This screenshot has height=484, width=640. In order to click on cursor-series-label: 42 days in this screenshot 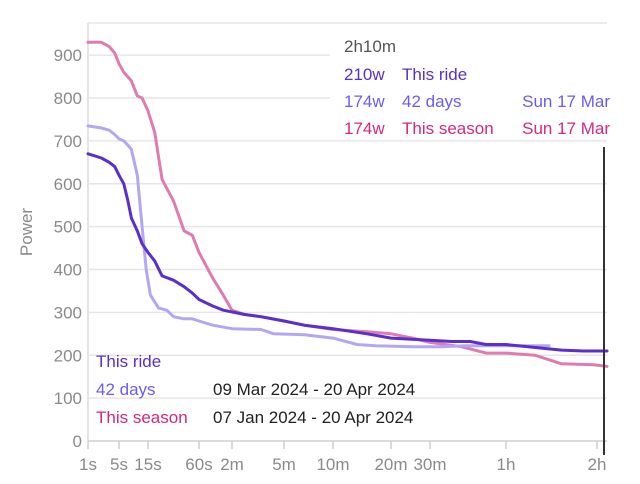, I will do `click(432, 101)`.